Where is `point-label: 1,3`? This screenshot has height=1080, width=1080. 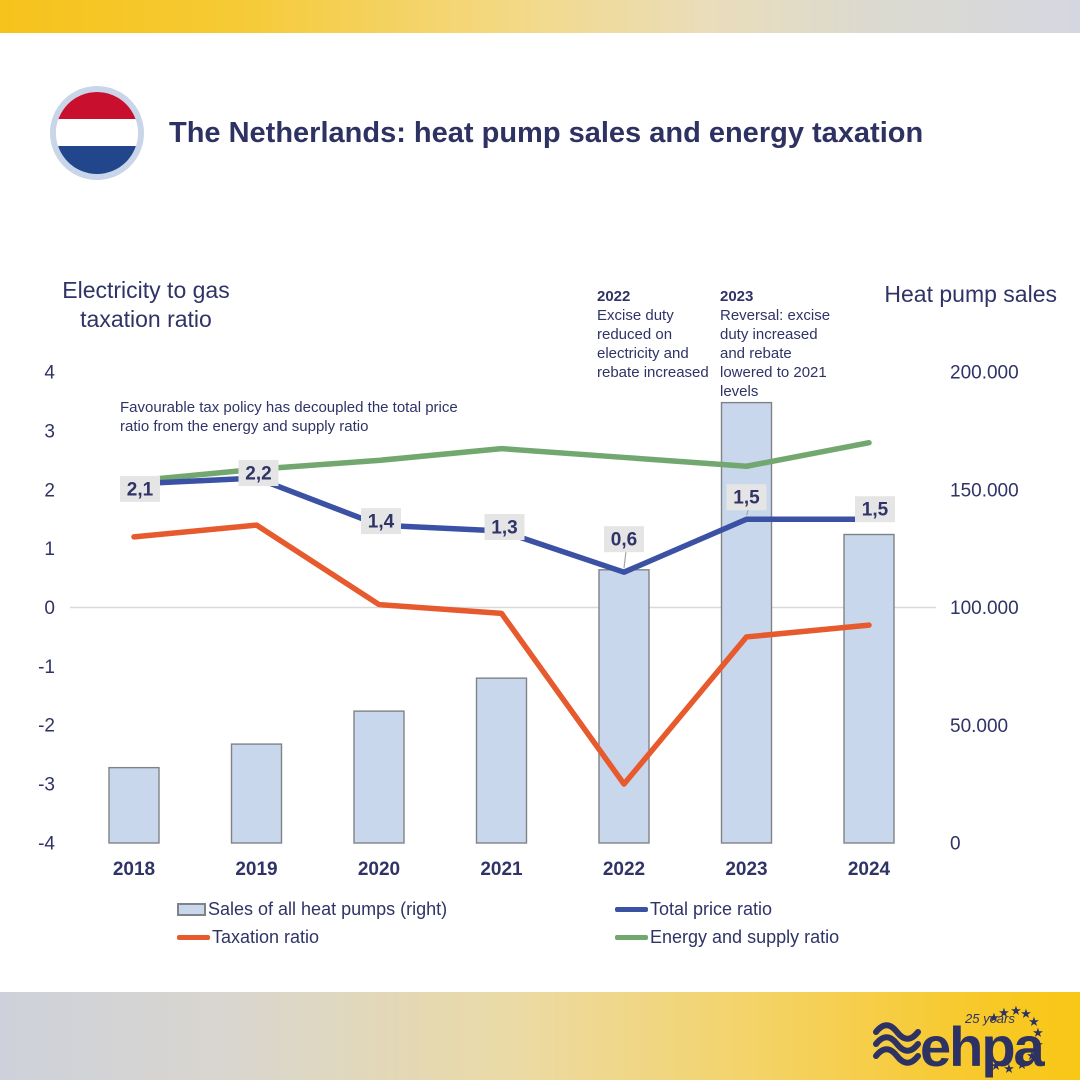 point-label: 1,3 is located at coordinates (504, 527).